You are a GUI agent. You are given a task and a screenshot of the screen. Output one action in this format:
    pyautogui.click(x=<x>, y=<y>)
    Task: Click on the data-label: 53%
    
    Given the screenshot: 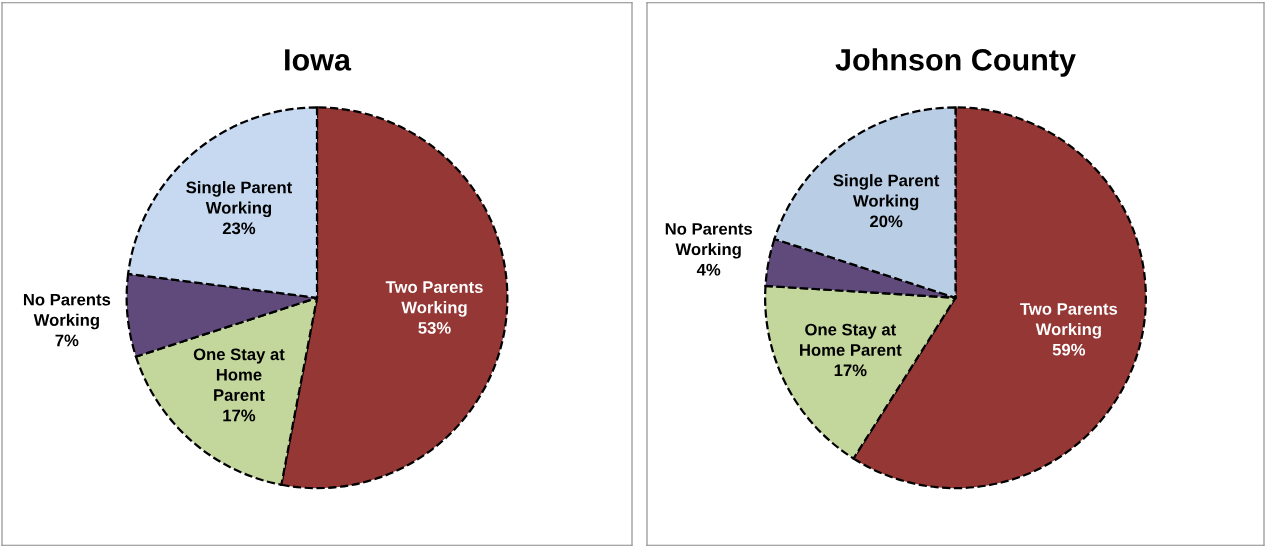 What is the action you would take?
    pyautogui.click(x=434, y=327)
    